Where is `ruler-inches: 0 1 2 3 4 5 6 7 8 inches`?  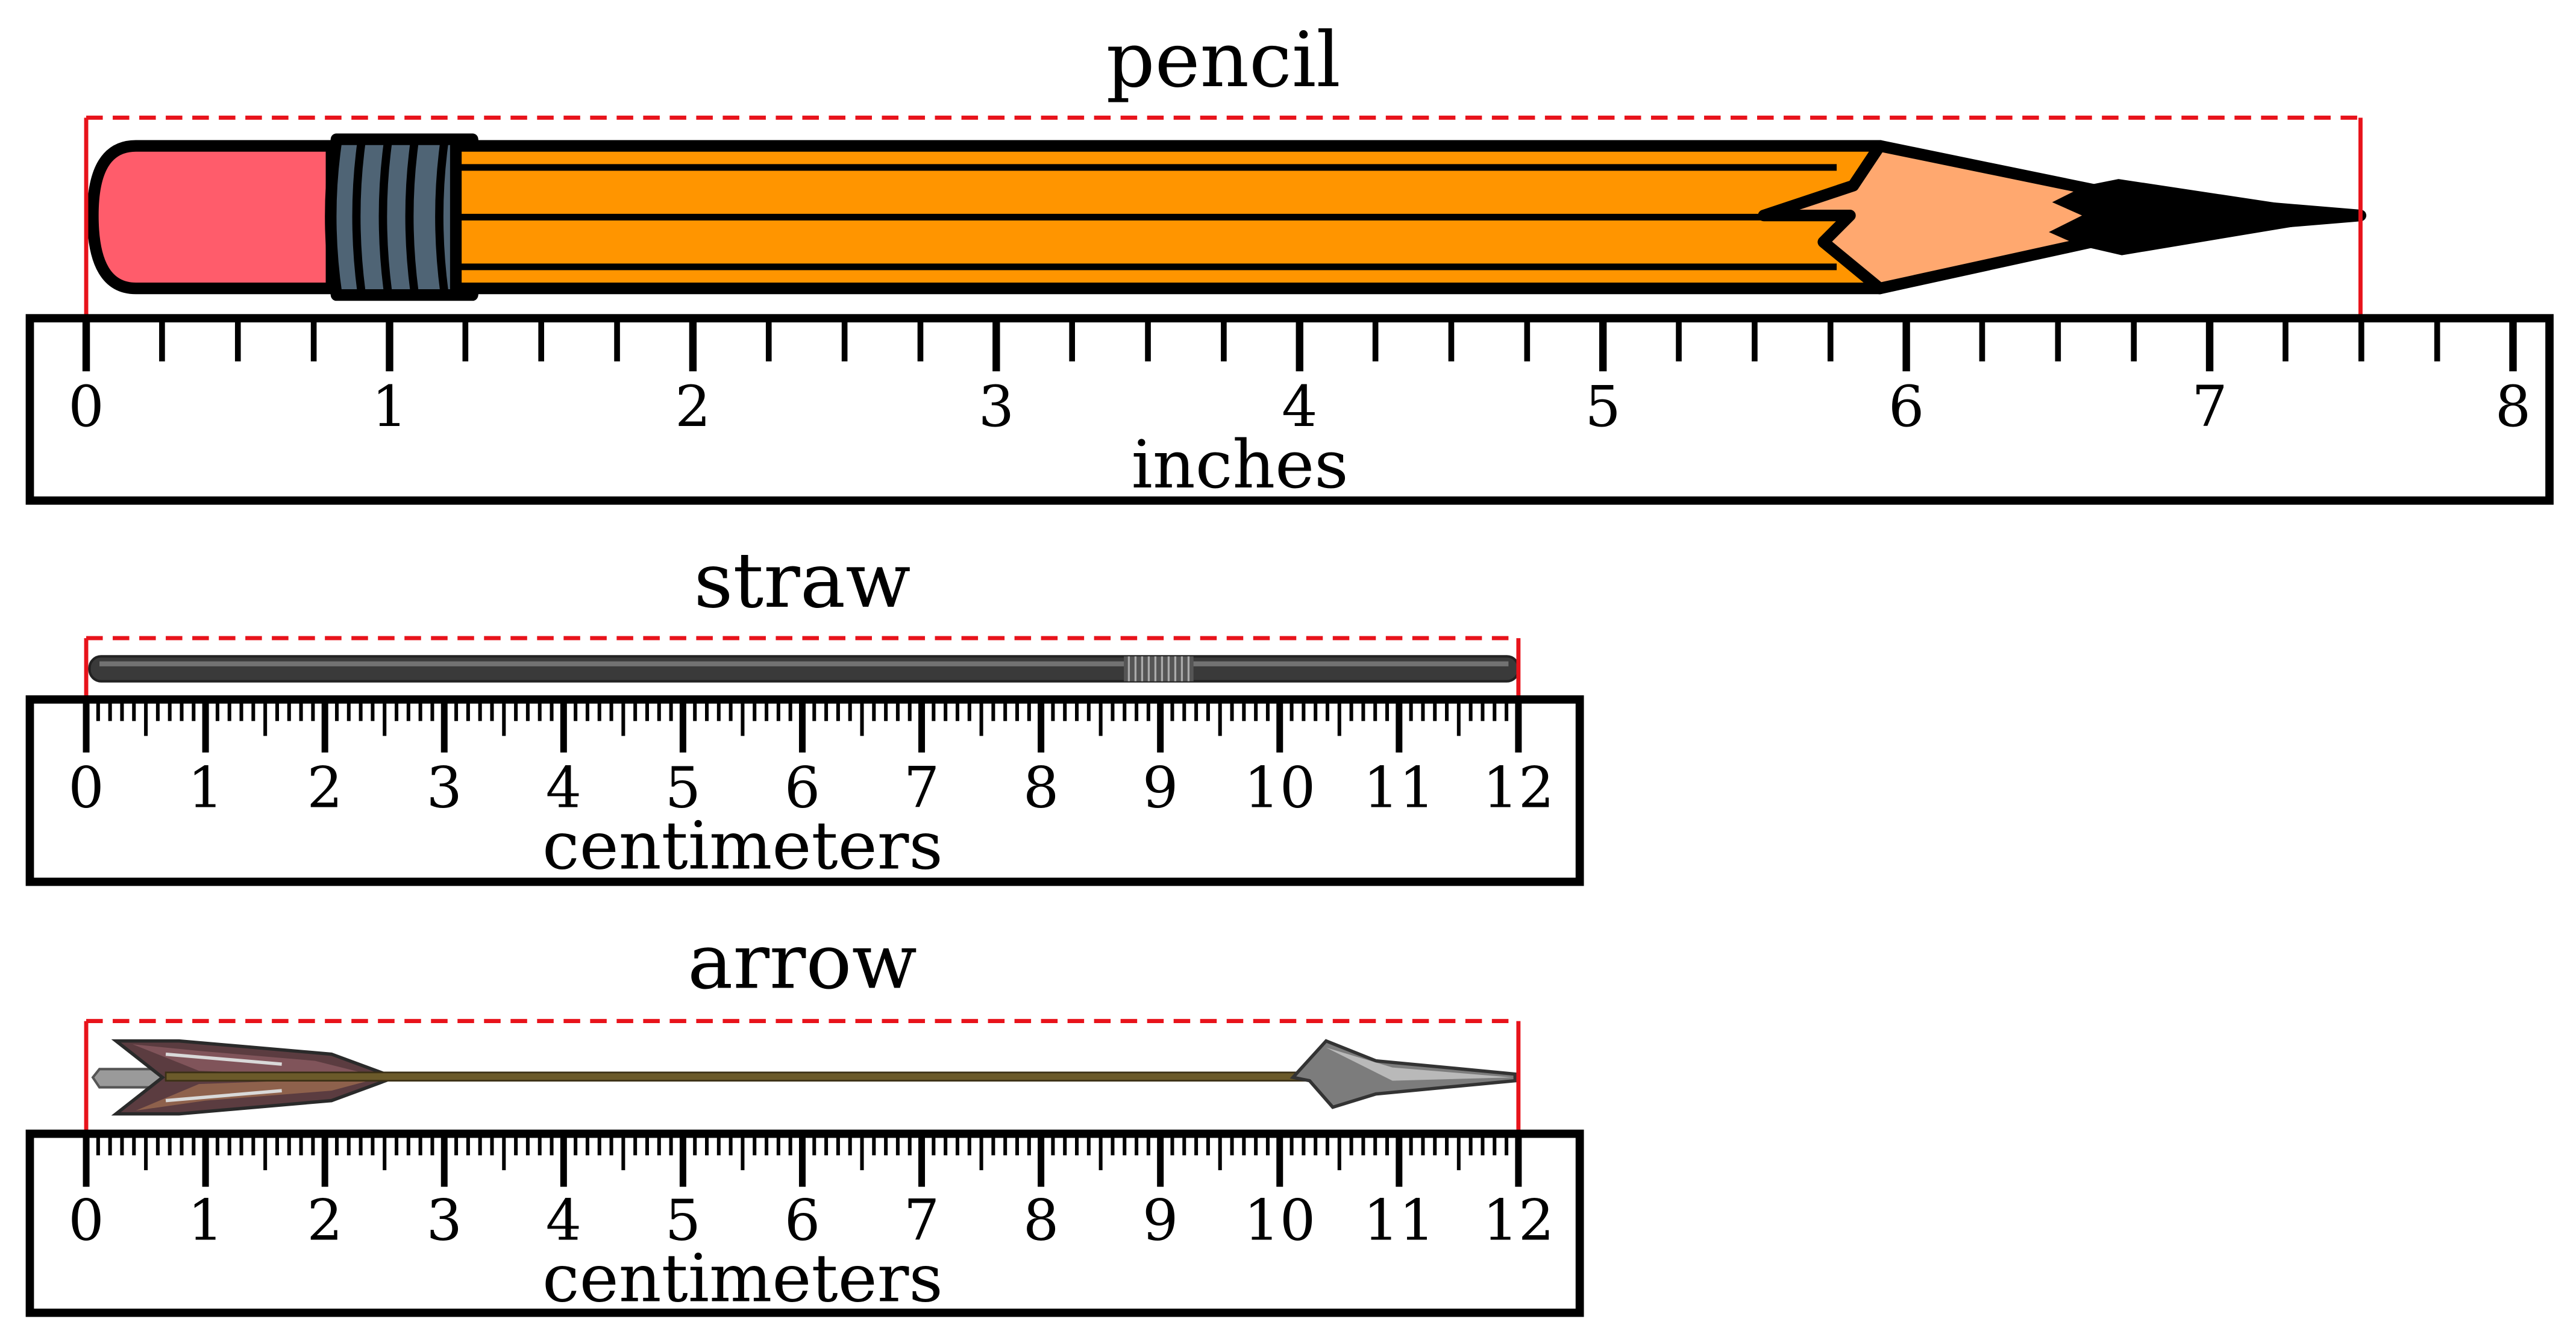 ruler-inches: 0 1 2 3 4 5 6 7 8 inches is located at coordinates (1289, 409).